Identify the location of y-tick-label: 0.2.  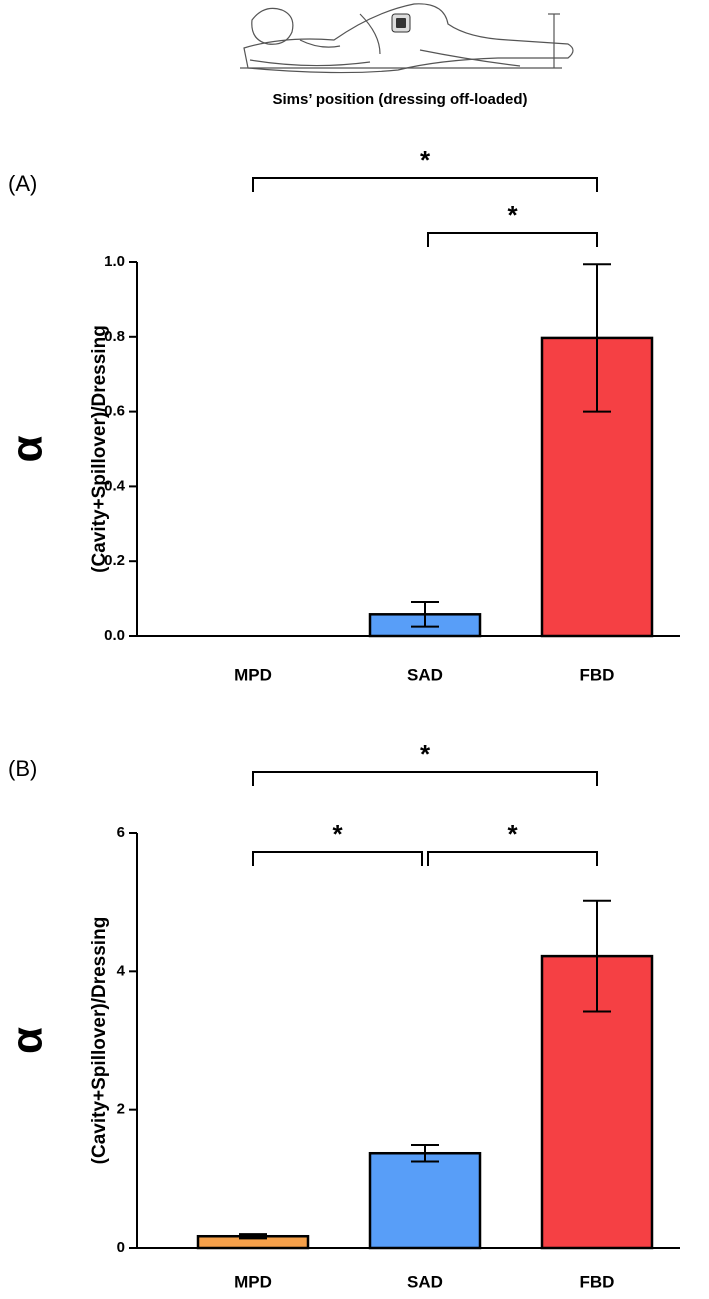
(114, 560).